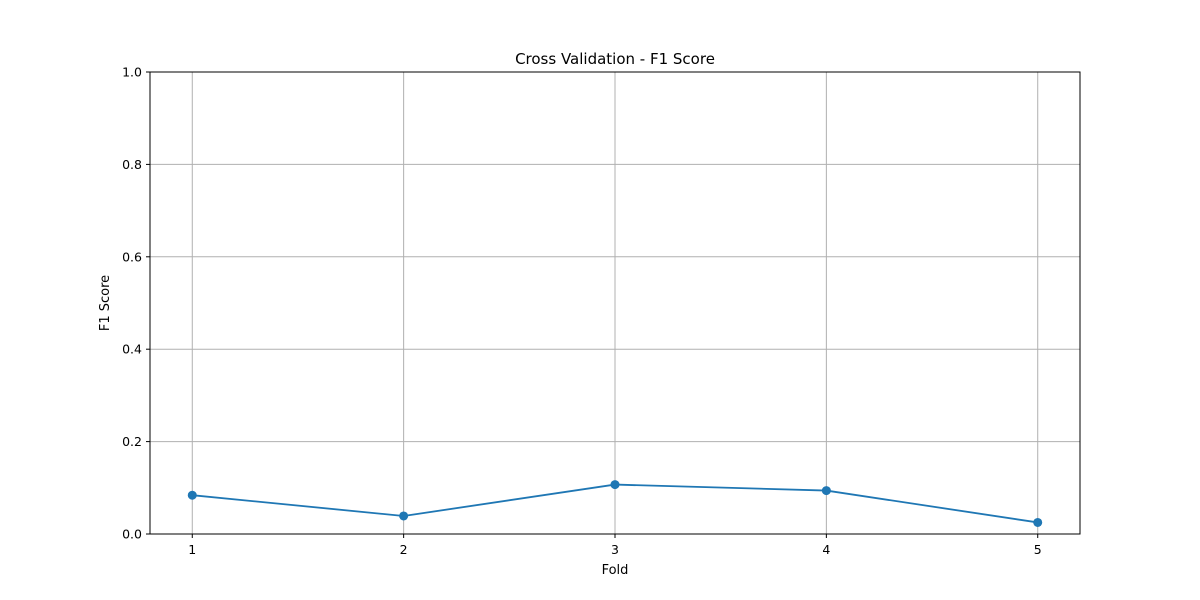 This screenshot has width=1200, height=600. What do you see at coordinates (105, 303) in the screenshot?
I see `y-axis-label: F1 Score` at bounding box center [105, 303].